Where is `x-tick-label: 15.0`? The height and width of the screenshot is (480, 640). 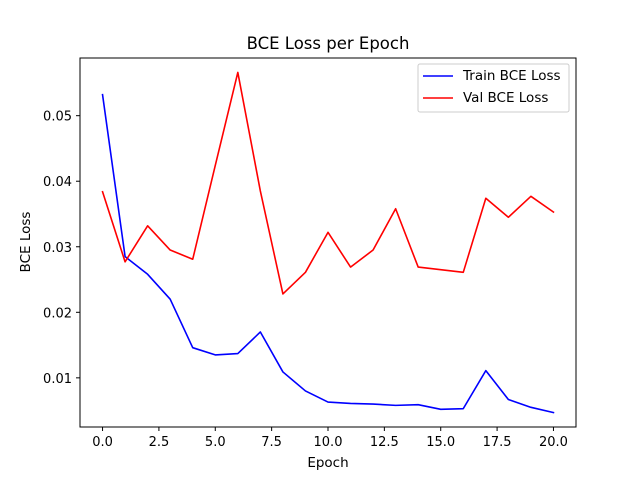 x-tick-label: 15.0 is located at coordinates (440, 442).